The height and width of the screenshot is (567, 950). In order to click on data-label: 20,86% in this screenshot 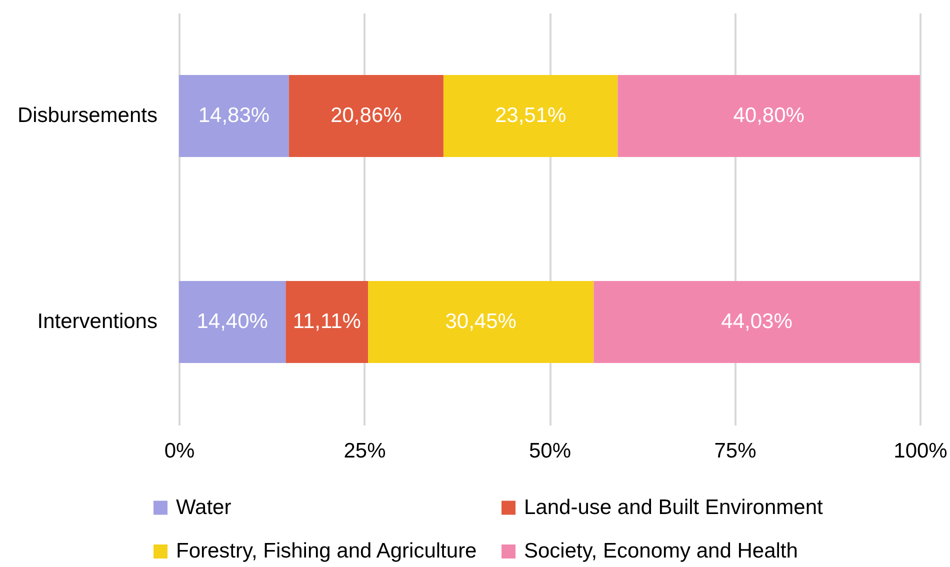, I will do `click(366, 115)`.